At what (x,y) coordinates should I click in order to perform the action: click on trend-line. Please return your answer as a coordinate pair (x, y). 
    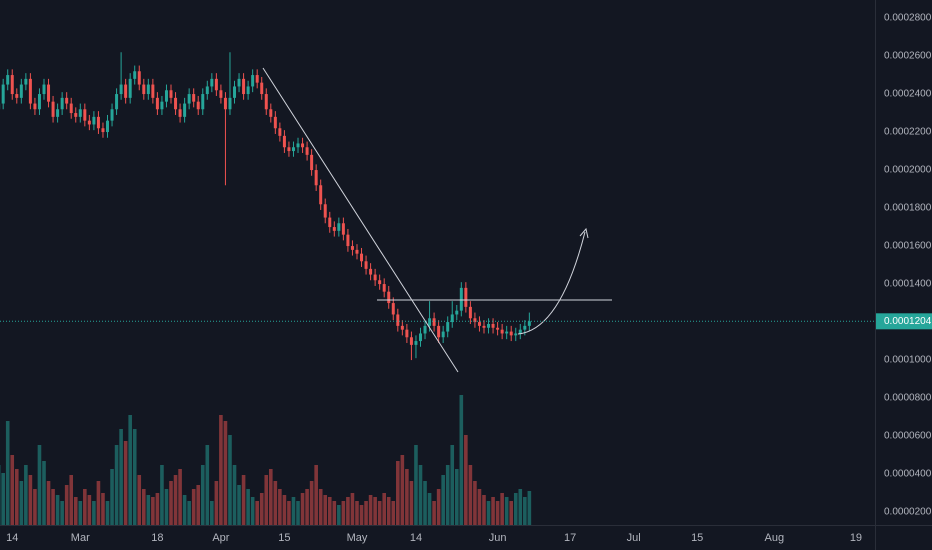
    Looking at the image, I should click on (360, 220).